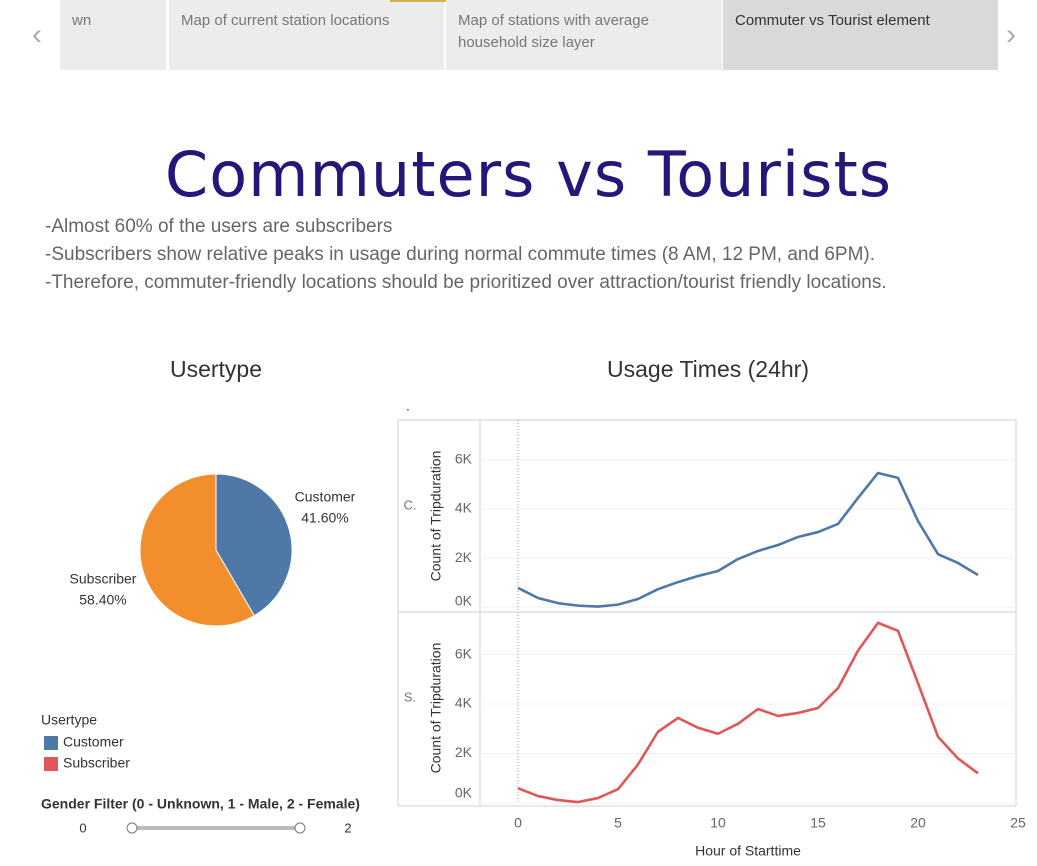  I want to click on note: -Almost 60% of the users are subscribers, so click(219, 226).